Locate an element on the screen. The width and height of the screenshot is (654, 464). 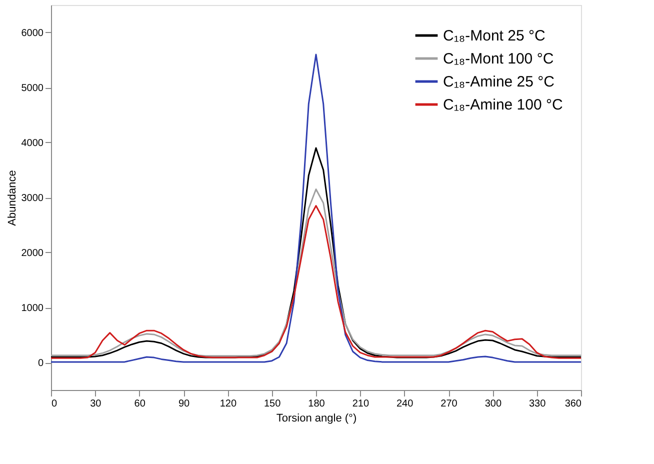
x-tick-label: 150 is located at coordinates (273, 404).